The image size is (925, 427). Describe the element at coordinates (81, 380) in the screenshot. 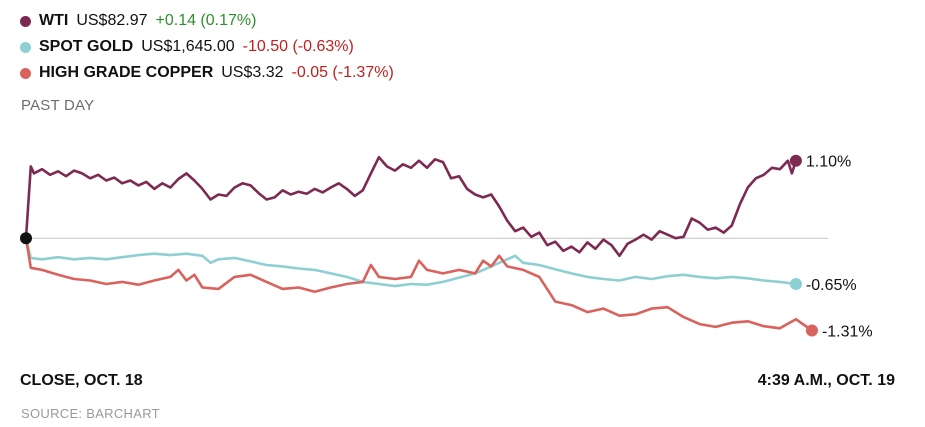

I see `x-axis-start-label: CLOSE, OCT. 18` at that location.